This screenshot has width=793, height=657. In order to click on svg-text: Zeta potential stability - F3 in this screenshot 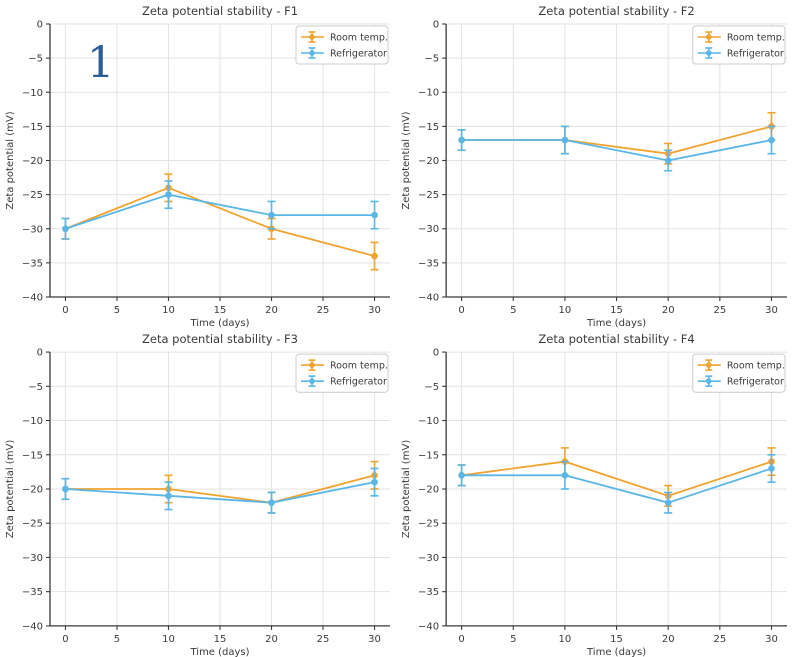, I will do `click(220, 339)`.